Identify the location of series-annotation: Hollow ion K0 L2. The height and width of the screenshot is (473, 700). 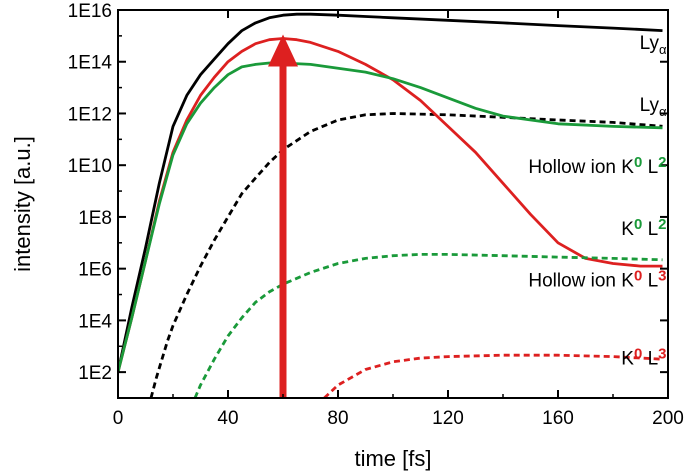
(597, 166).